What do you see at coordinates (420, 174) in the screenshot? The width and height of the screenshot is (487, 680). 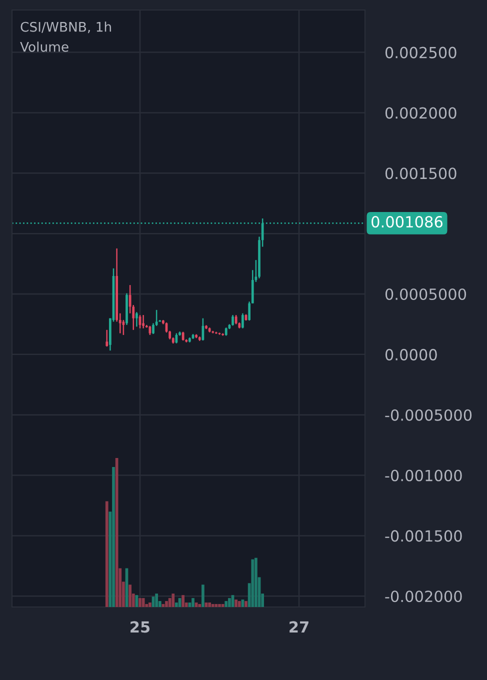 I see `y-tick-label: 0.001500` at bounding box center [420, 174].